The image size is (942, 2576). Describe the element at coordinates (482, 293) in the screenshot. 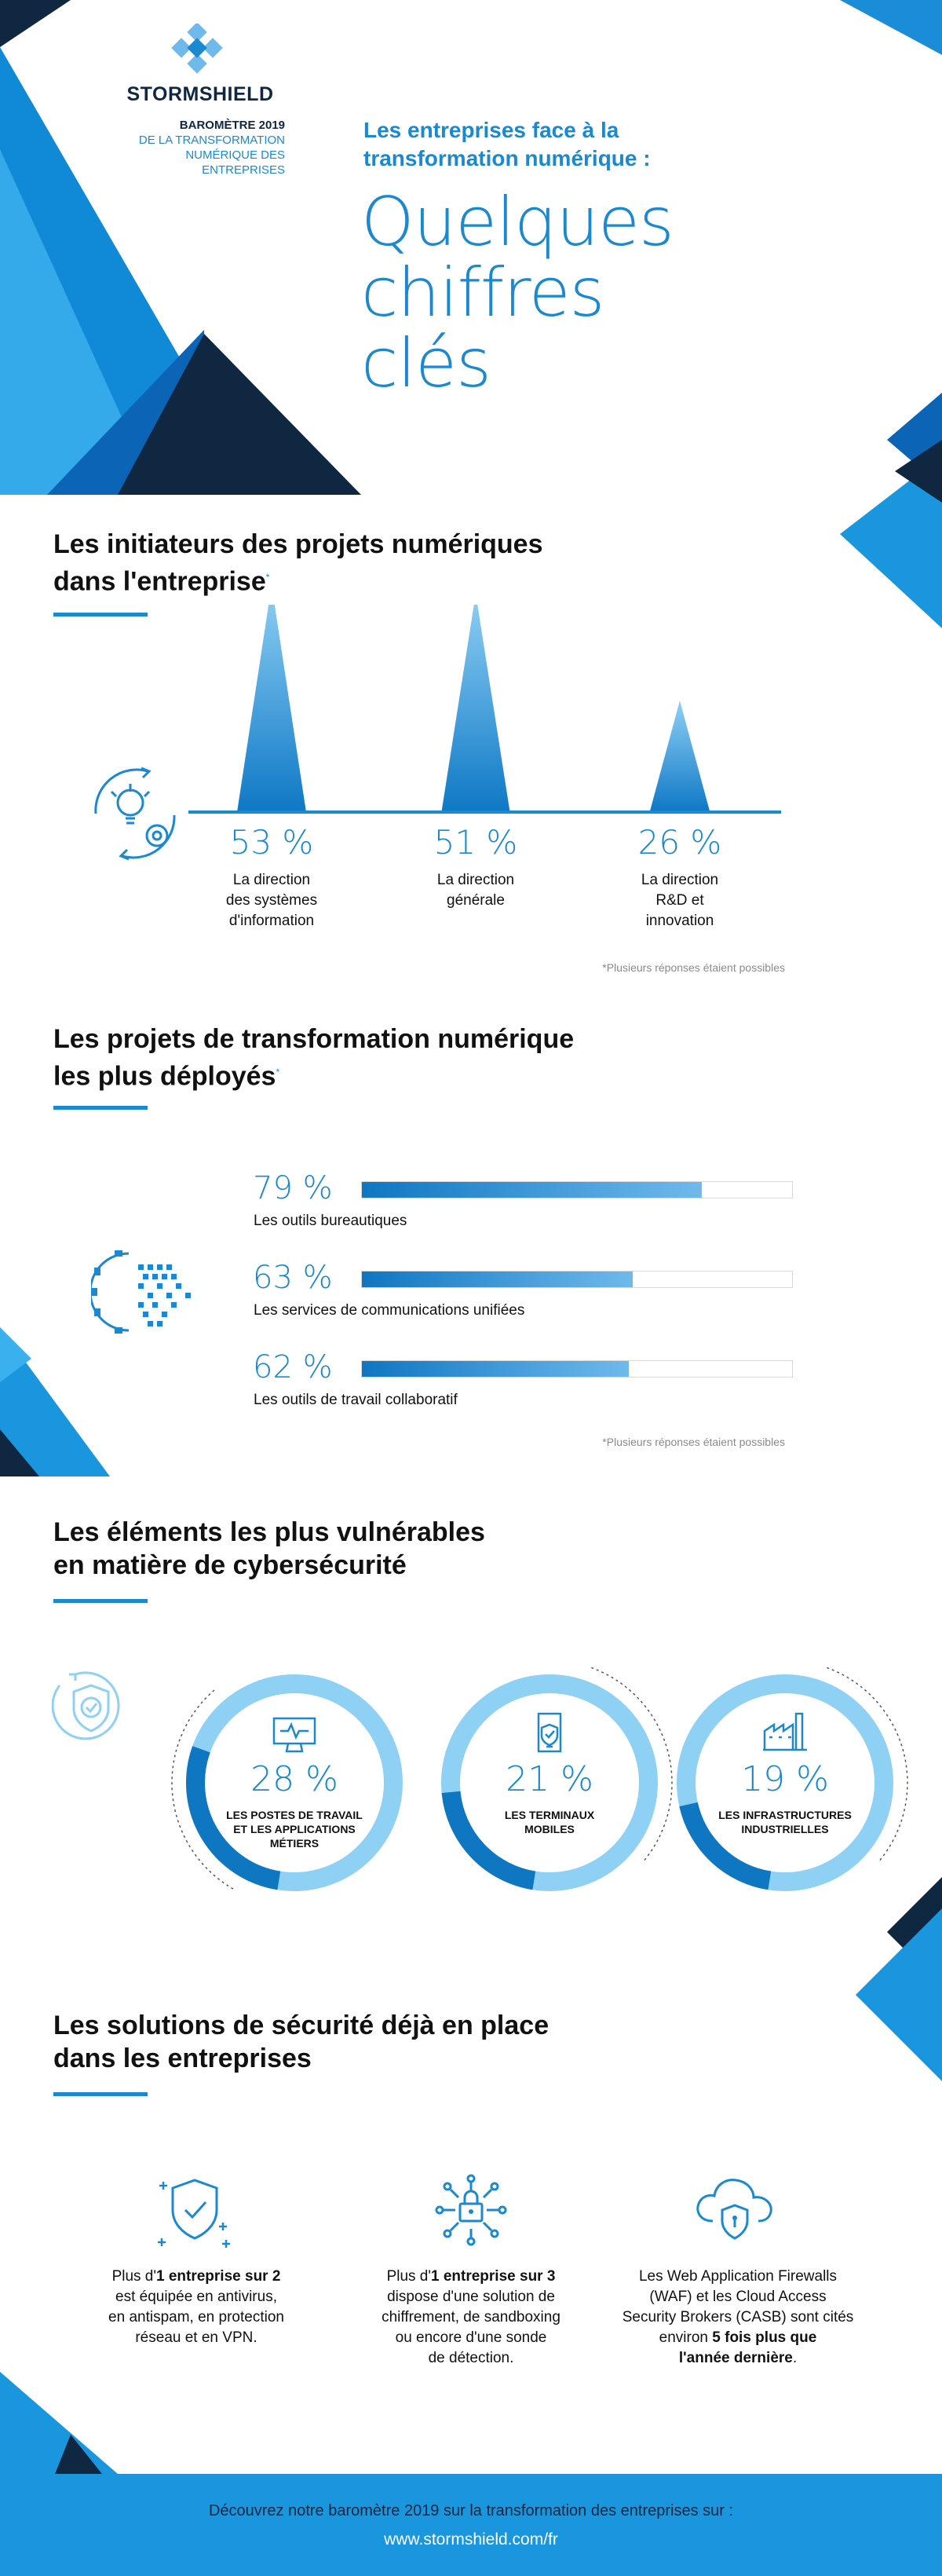

I see `hero-headline-line-2: chiffres` at that location.